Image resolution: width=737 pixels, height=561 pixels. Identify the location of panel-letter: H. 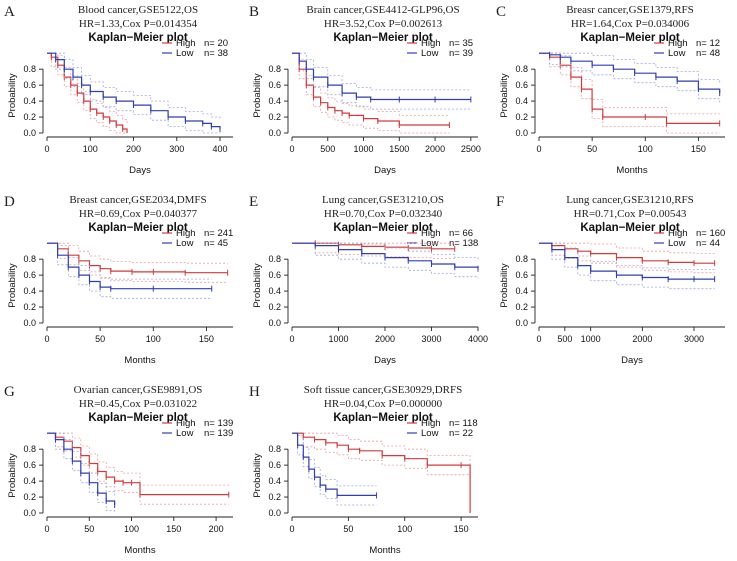
(254, 392).